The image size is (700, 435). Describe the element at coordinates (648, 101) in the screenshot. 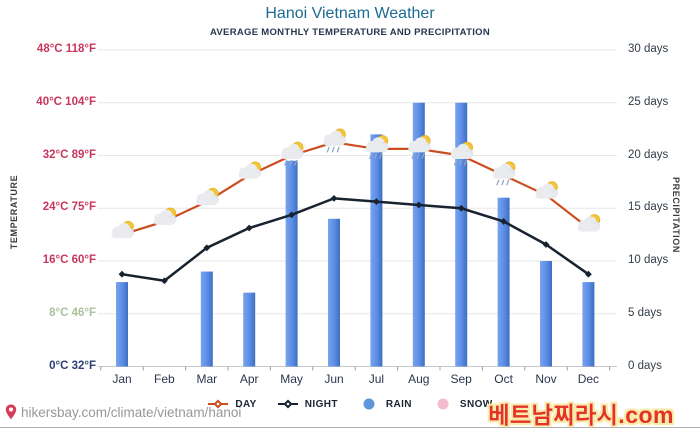

I see `precip-tick-label: 25 days` at that location.